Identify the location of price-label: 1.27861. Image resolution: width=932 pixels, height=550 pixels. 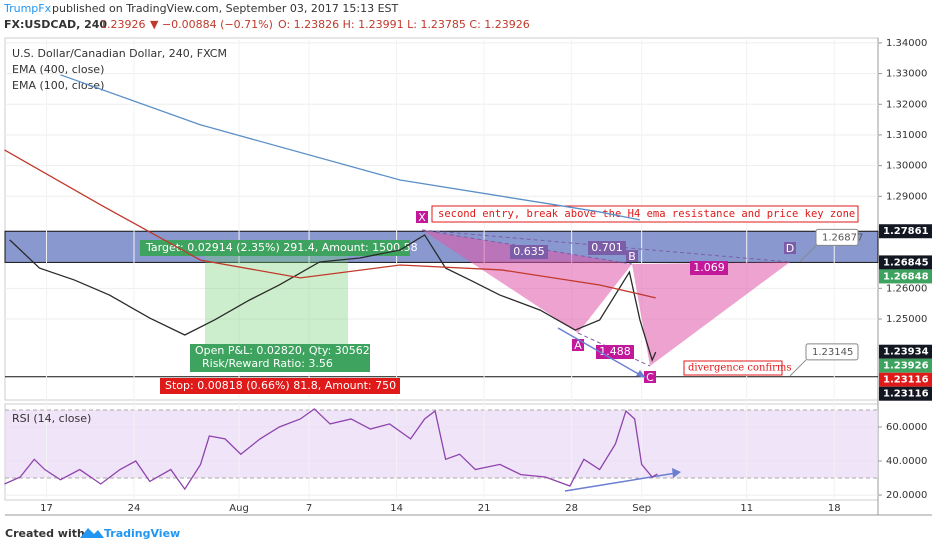
(906, 231).